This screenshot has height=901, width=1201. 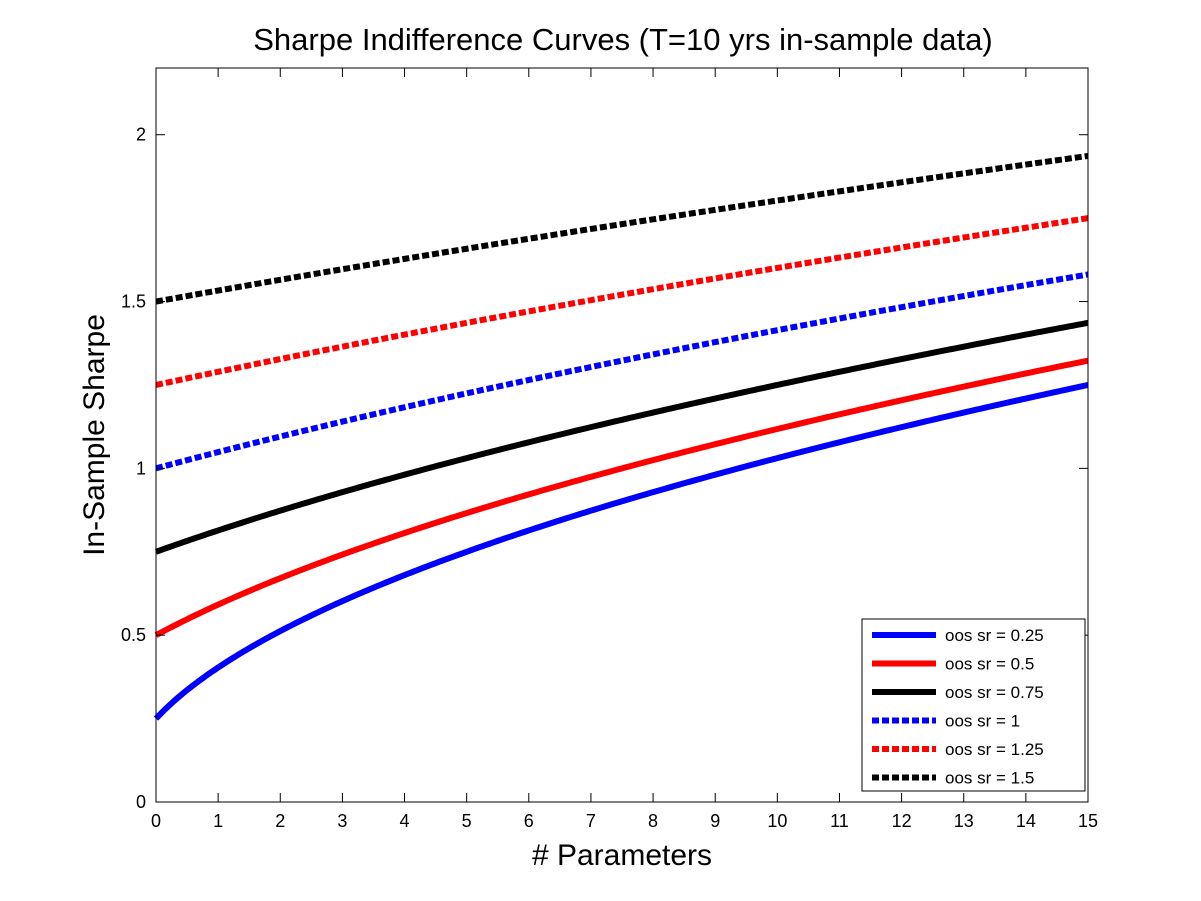 I want to click on x-tick-label: 12, so click(x=902, y=821).